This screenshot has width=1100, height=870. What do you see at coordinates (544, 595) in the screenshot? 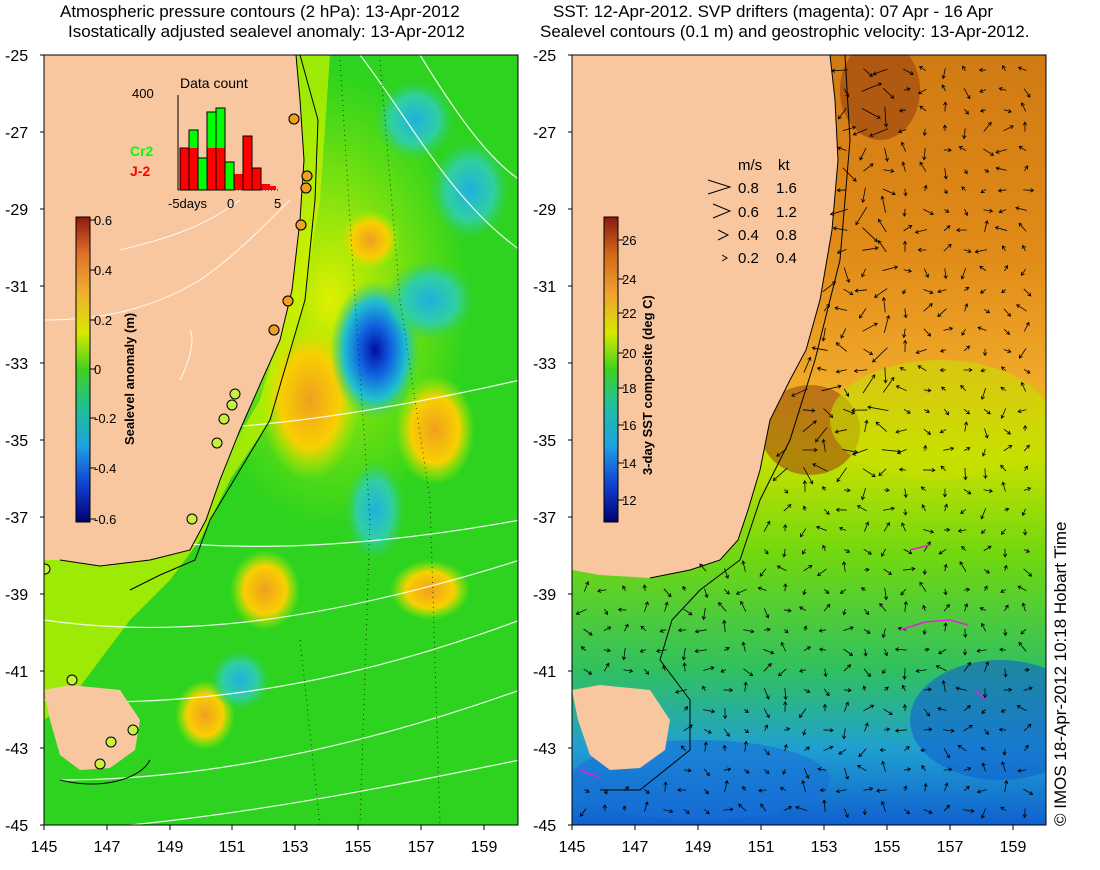
I see `right-ytick-7: -39` at bounding box center [544, 595].